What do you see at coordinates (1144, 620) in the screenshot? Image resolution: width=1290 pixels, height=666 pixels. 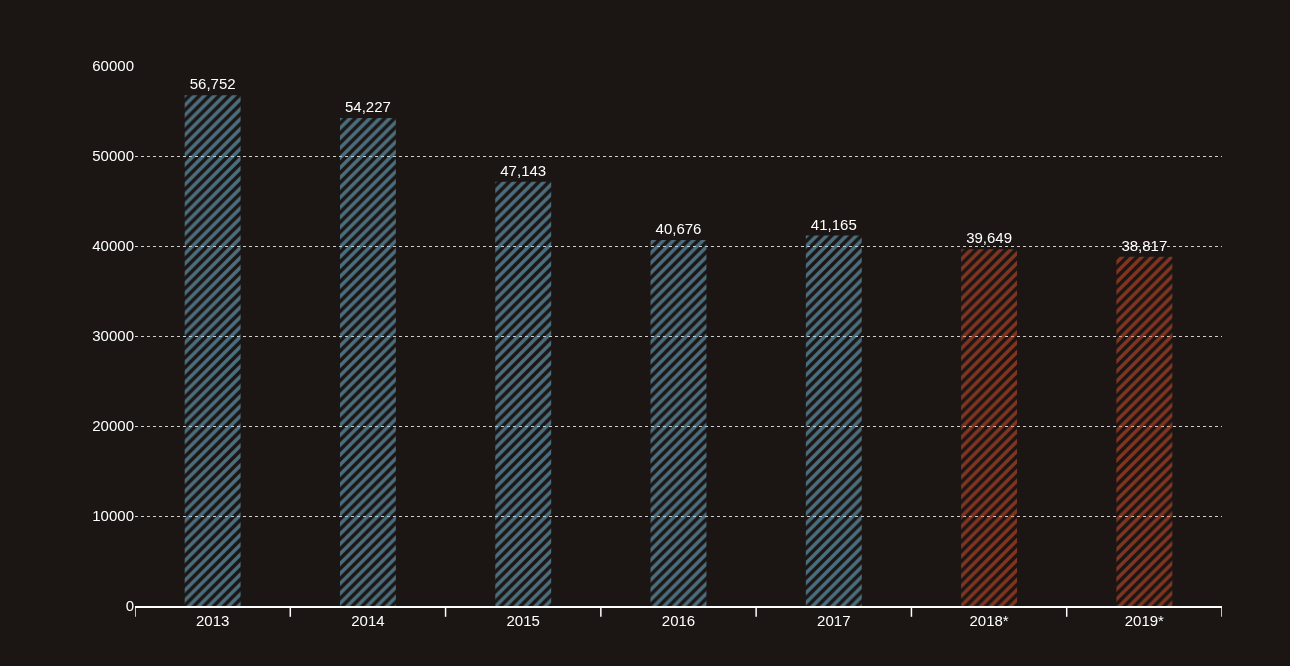 I see `x-tick-label: 2019*` at bounding box center [1144, 620].